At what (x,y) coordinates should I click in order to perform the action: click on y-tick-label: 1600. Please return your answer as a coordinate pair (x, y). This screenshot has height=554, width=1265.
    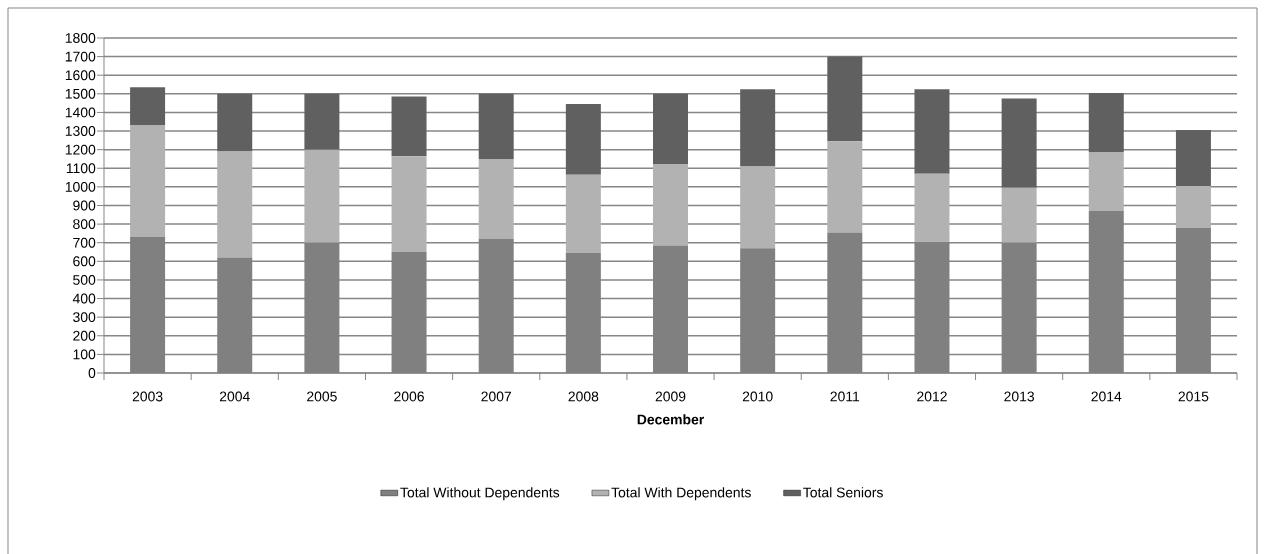
    Looking at the image, I should click on (80, 75).